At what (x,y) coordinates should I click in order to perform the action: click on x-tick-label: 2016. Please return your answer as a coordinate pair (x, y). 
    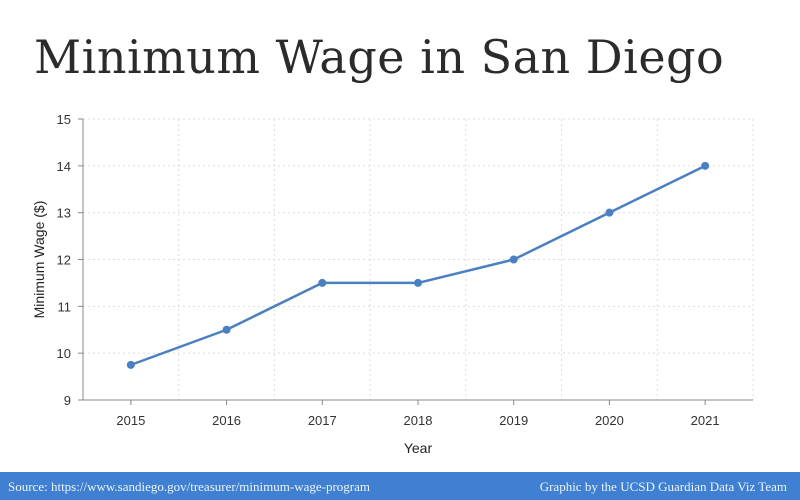
    Looking at the image, I should click on (226, 420).